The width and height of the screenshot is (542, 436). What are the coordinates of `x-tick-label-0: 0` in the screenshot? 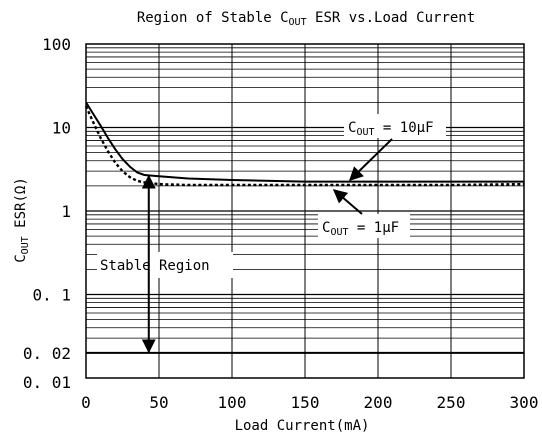 It's located at (86, 402).